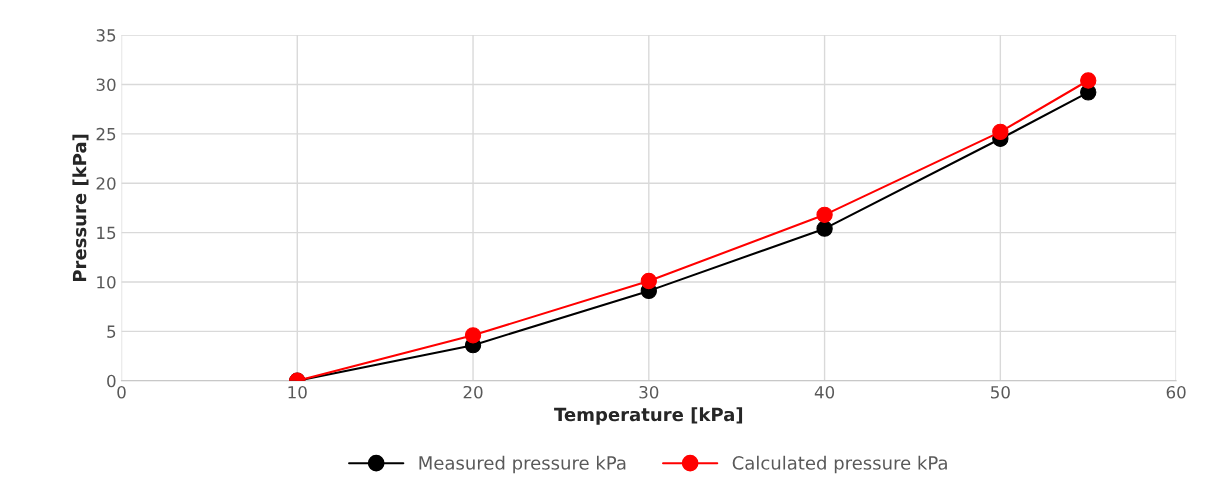 This screenshot has height=501, width=1215. I want to click on y-tick-label: 25, so click(106, 134).